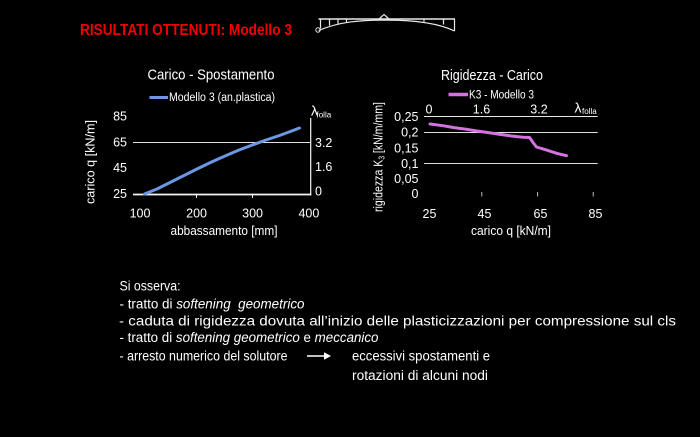 Image resolution: width=700 pixels, height=437 pixels. I want to click on svg-text: 0,2, so click(409, 133).